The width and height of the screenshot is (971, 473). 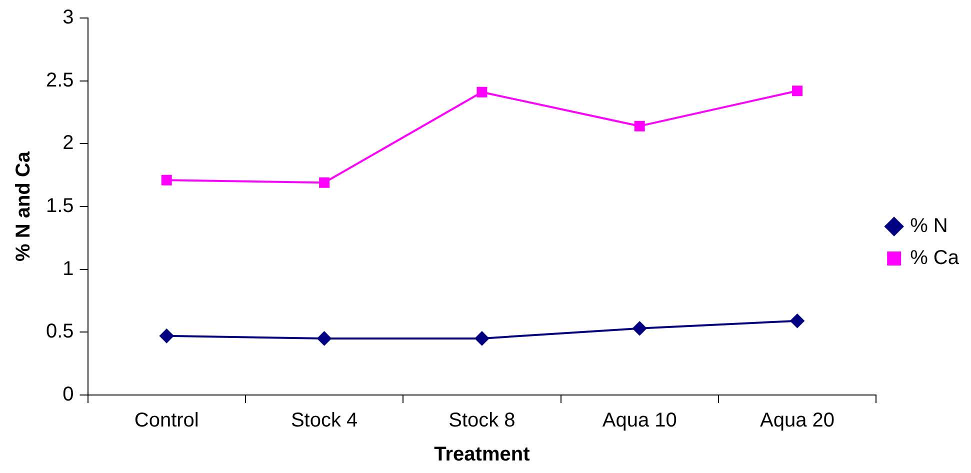 What do you see at coordinates (935, 258) in the screenshot?
I see `legend-label: % Ca` at bounding box center [935, 258].